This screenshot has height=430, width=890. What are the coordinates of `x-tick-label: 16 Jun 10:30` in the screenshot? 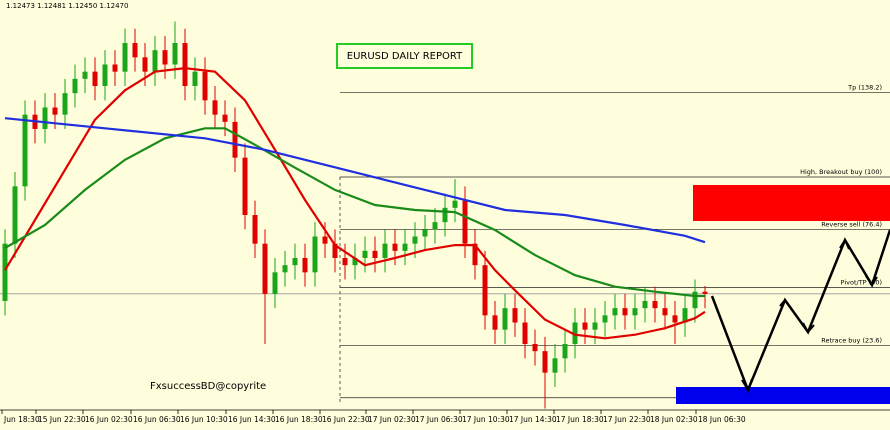 It's located at (204, 419).